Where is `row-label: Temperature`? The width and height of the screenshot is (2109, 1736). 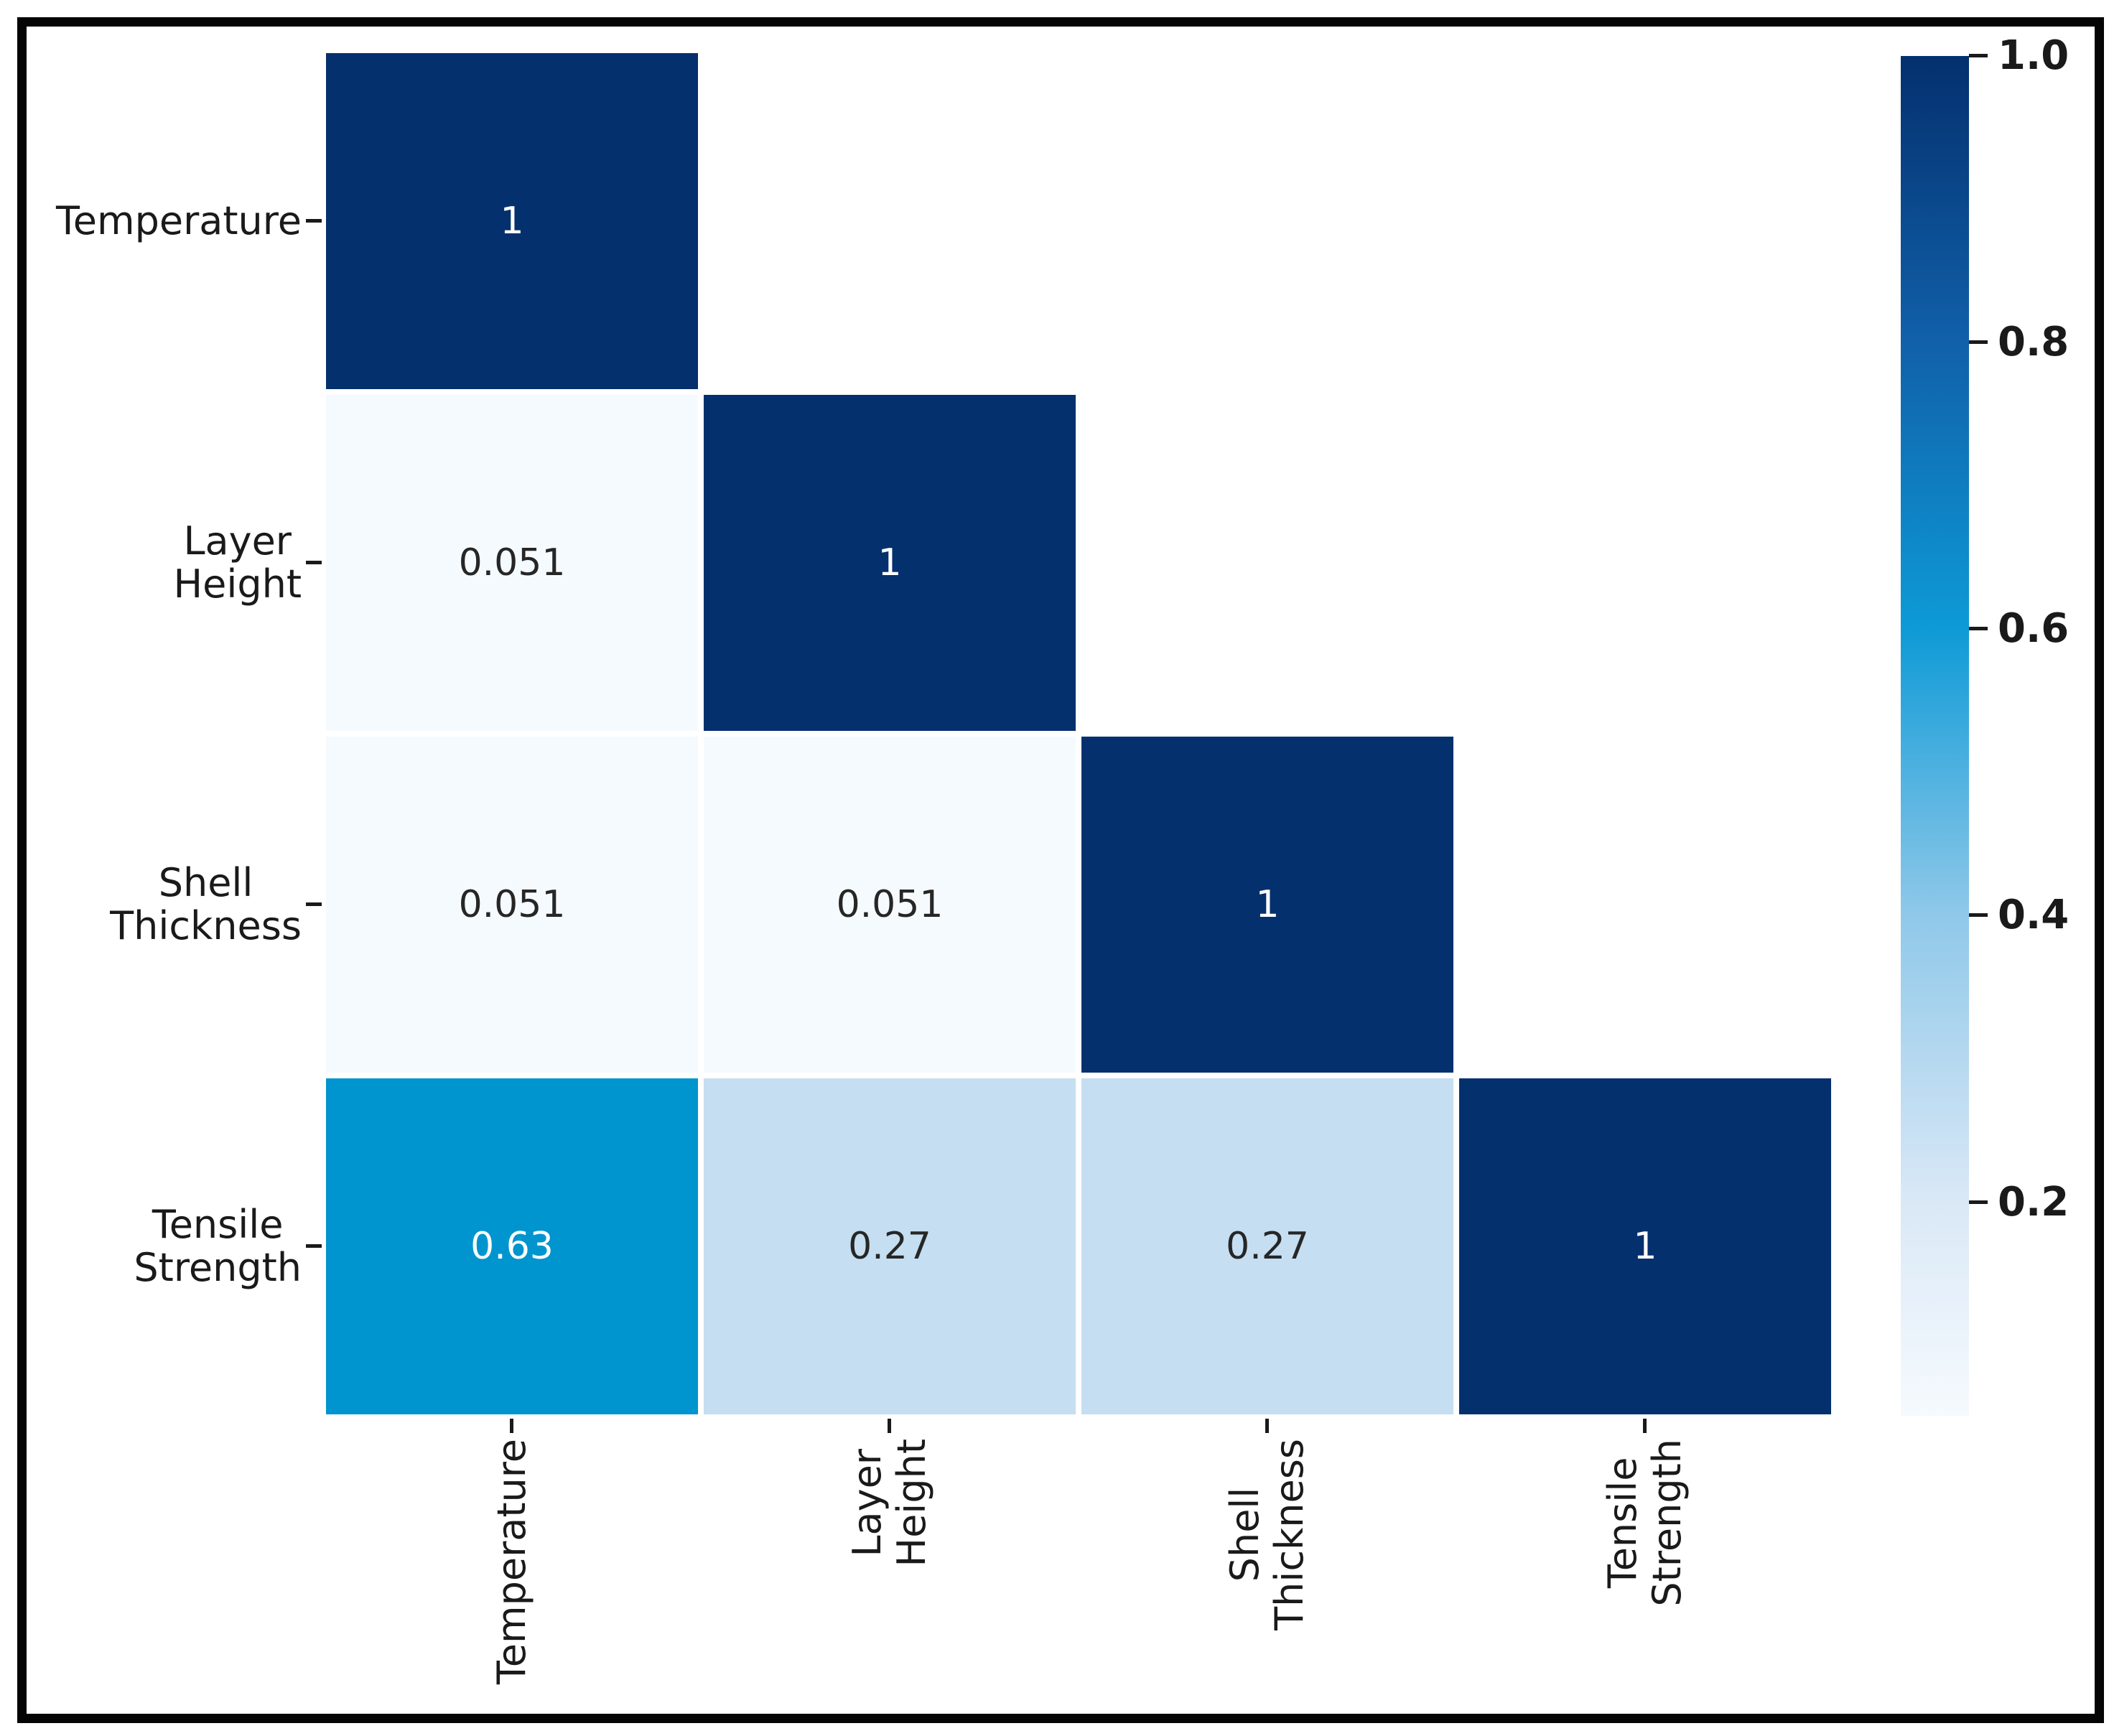
row-label: Temperature is located at coordinates (178, 220).